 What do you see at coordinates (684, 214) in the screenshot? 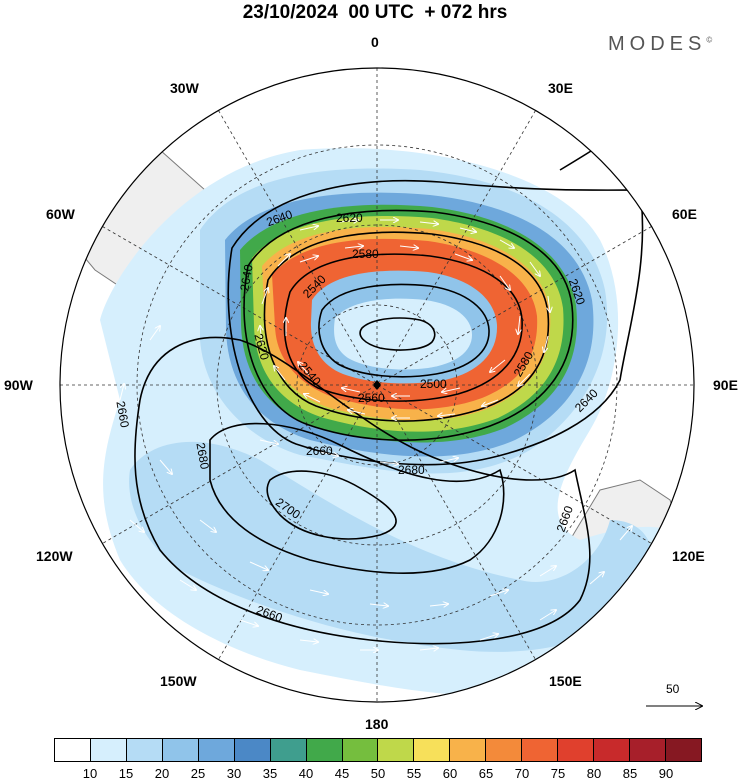
I see `lon-label-60e: 60E` at bounding box center [684, 214].